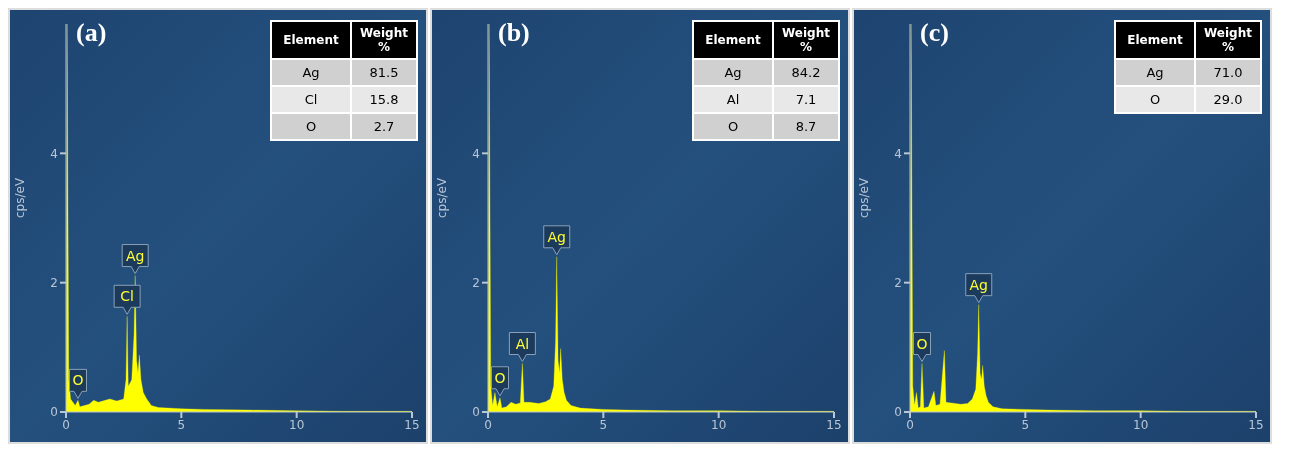 This screenshot has width=1292, height=455. I want to click on annotation: 7.1, so click(806, 99).